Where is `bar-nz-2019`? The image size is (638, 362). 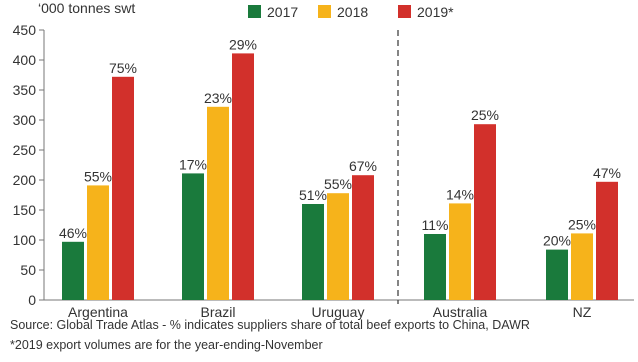
bar-nz-2019 is located at coordinates (607, 240).